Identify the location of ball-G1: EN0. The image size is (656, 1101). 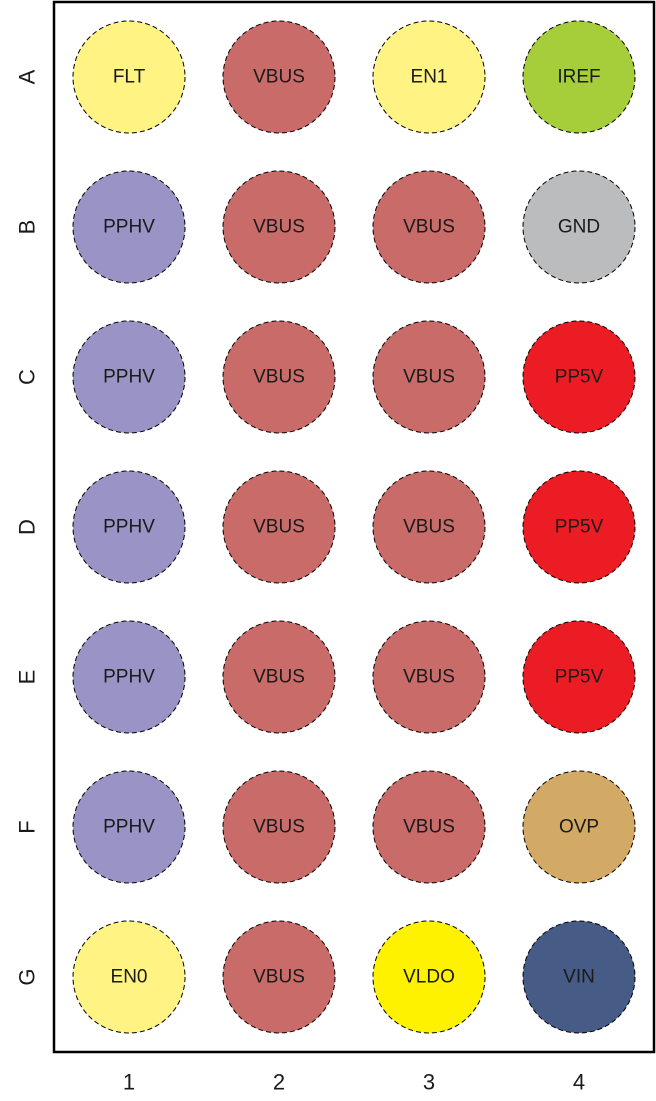
(129, 977).